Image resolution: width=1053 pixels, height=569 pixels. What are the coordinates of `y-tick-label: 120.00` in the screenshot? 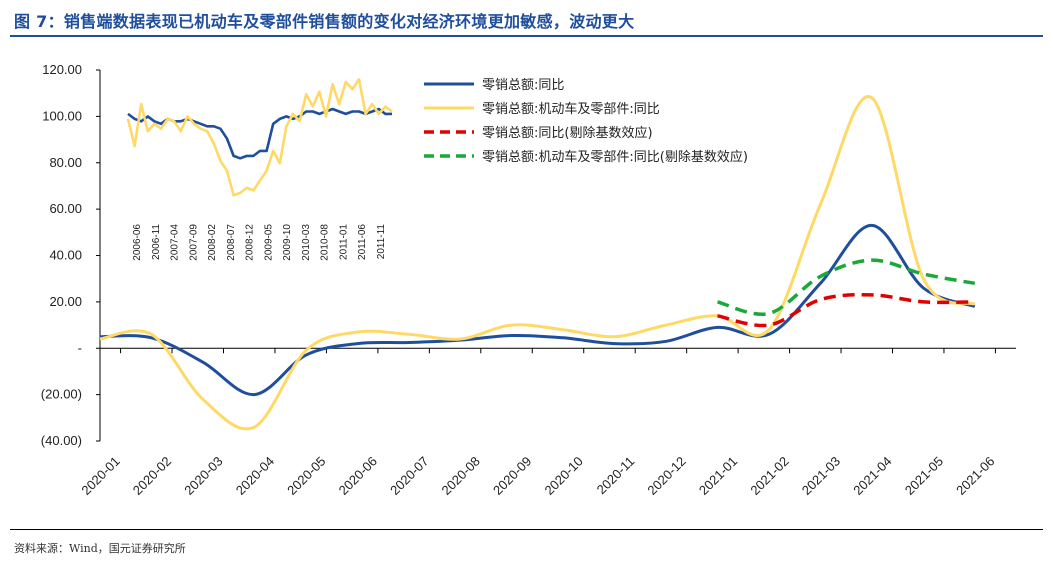 It's located at (62, 69).